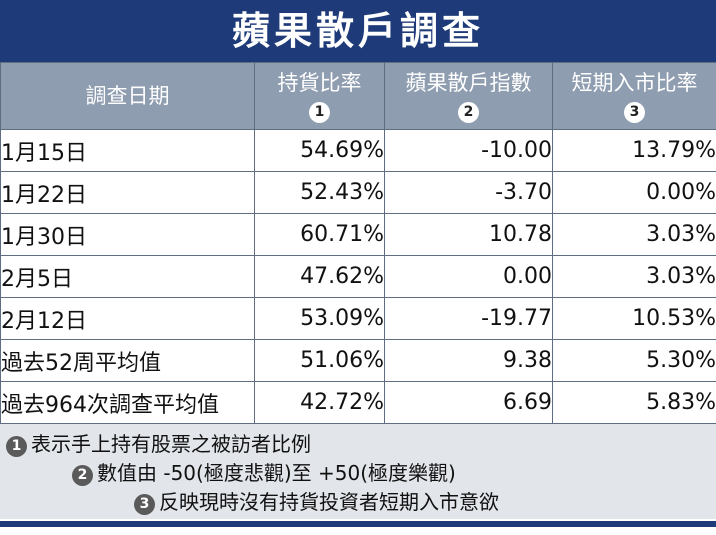 Image resolution: width=716 pixels, height=535 pixels. I want to click on cell-index: 10.78, so click(468, 234).